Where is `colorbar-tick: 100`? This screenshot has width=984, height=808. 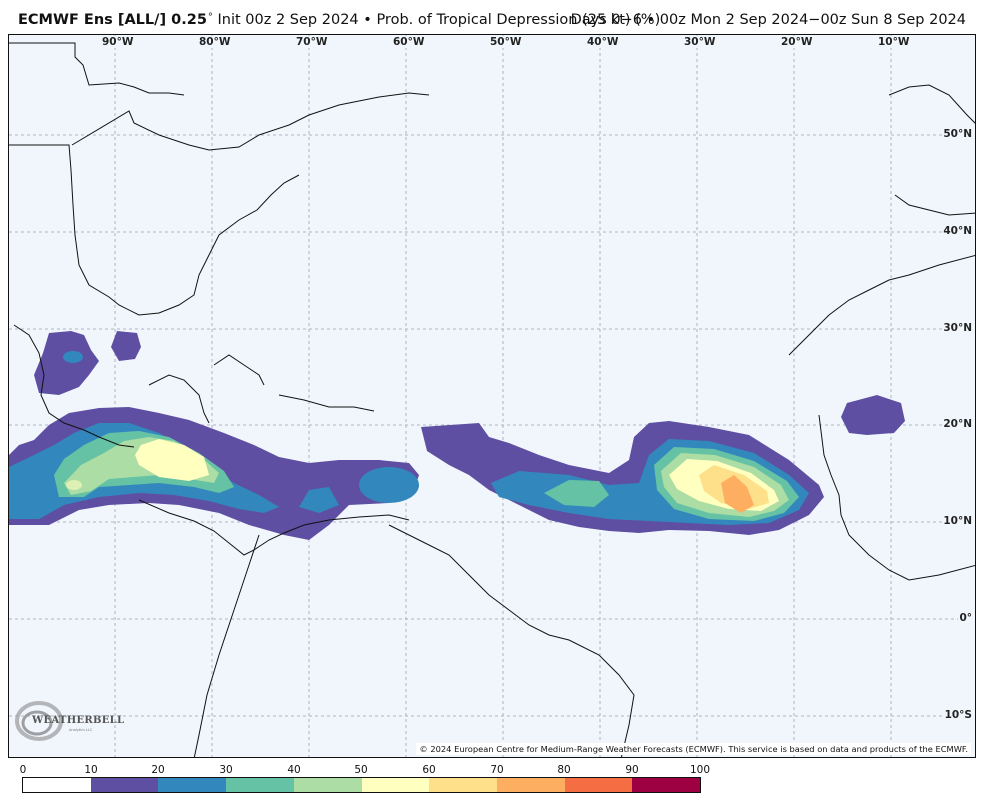
colorbar-tick: 100 is located at coordinates (700, 770).